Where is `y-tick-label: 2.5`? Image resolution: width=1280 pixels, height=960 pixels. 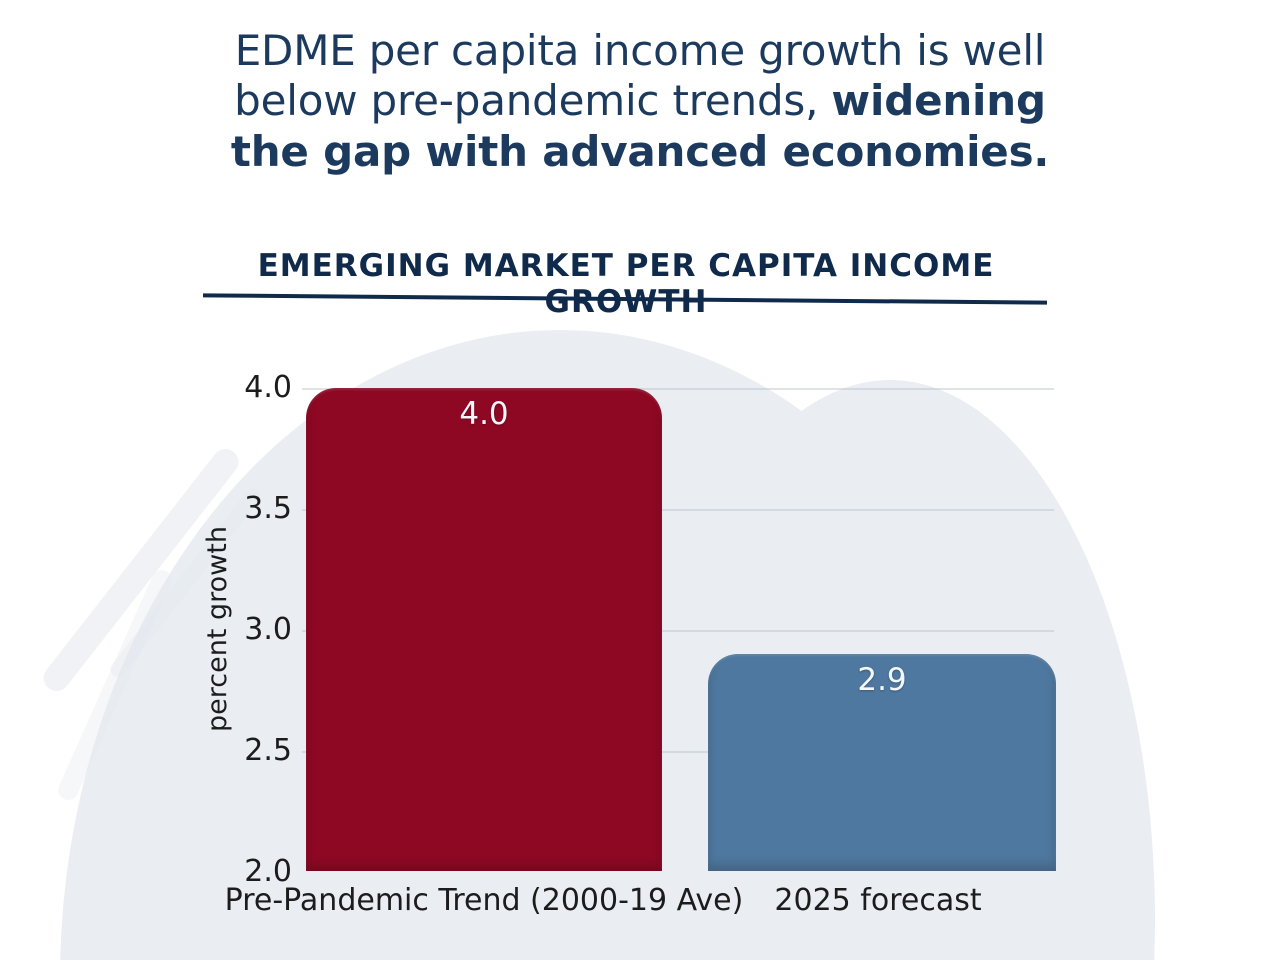 y-tick-label: 2.5 is located at coordinates (268, 750).